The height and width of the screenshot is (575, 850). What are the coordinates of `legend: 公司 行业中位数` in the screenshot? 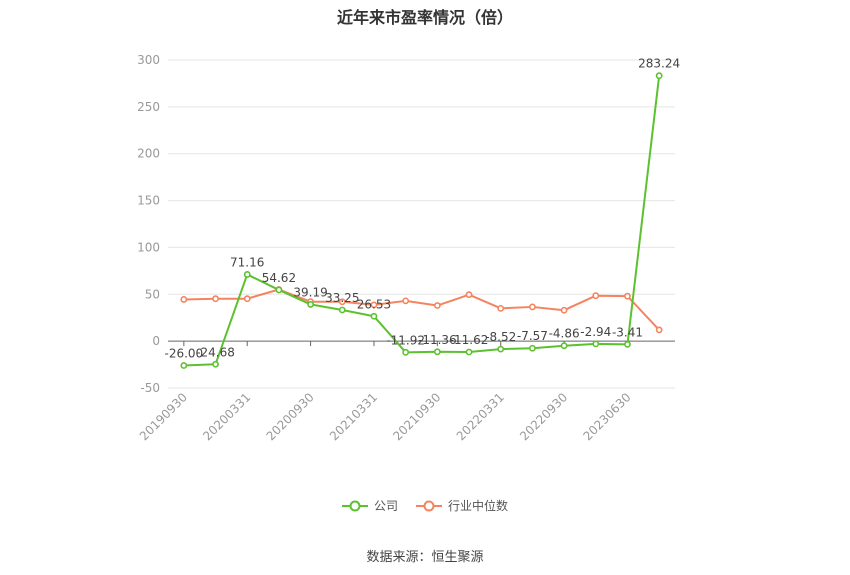 It's located at (425, 505).